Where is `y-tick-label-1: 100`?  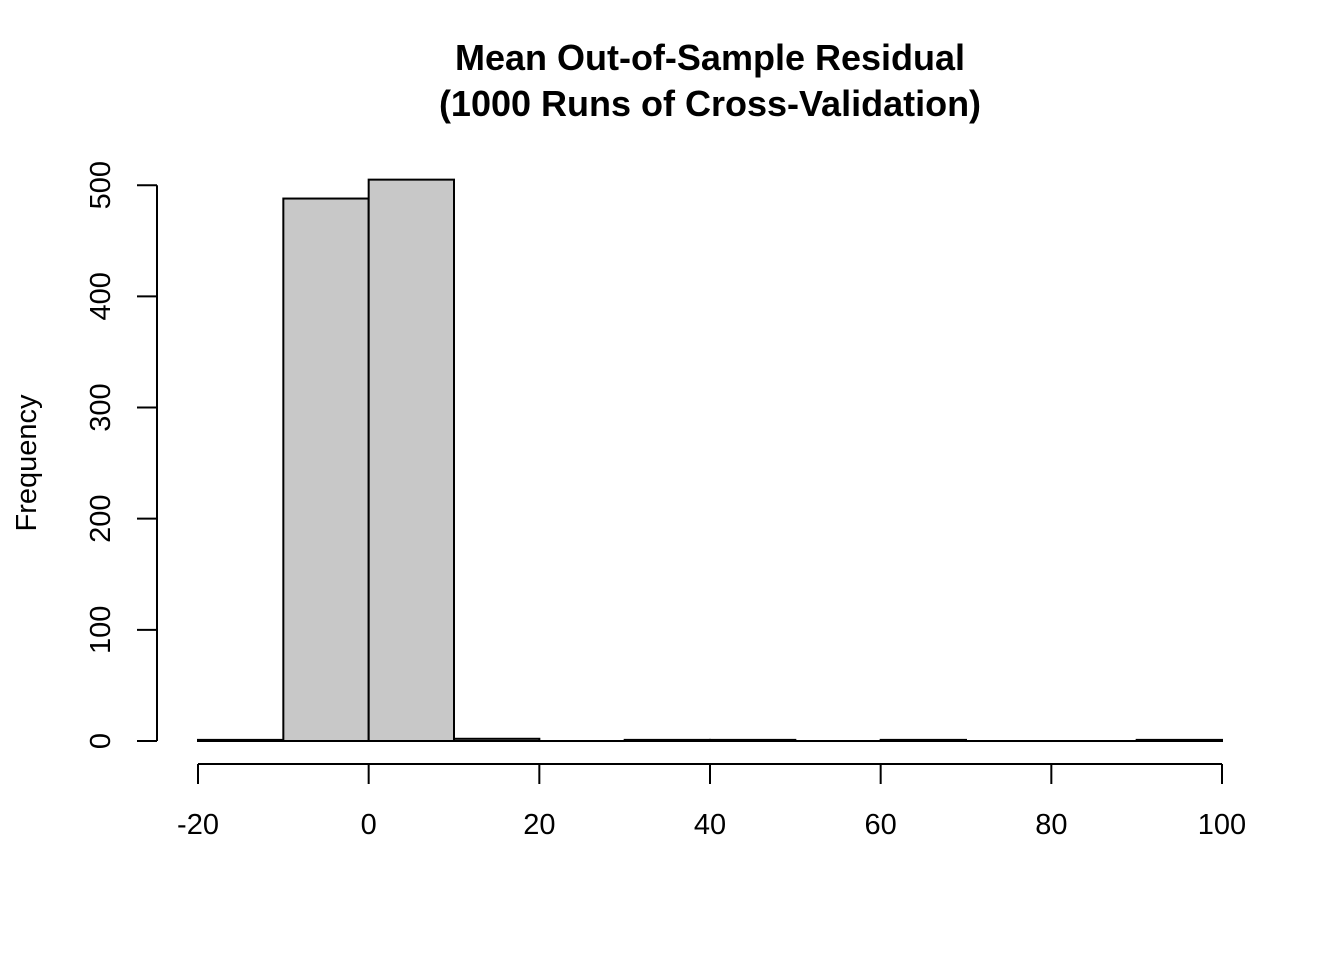
y-tick-label-1: 100 is located at coordinates (101, 630).